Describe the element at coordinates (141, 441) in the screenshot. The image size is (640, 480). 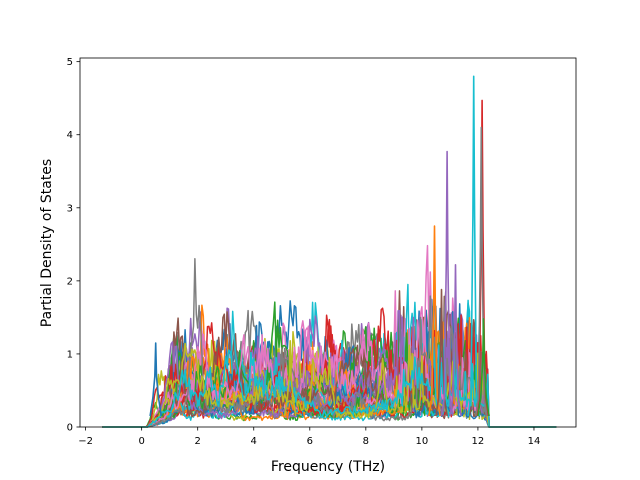
I see `x-tick-label: 0` at that location.